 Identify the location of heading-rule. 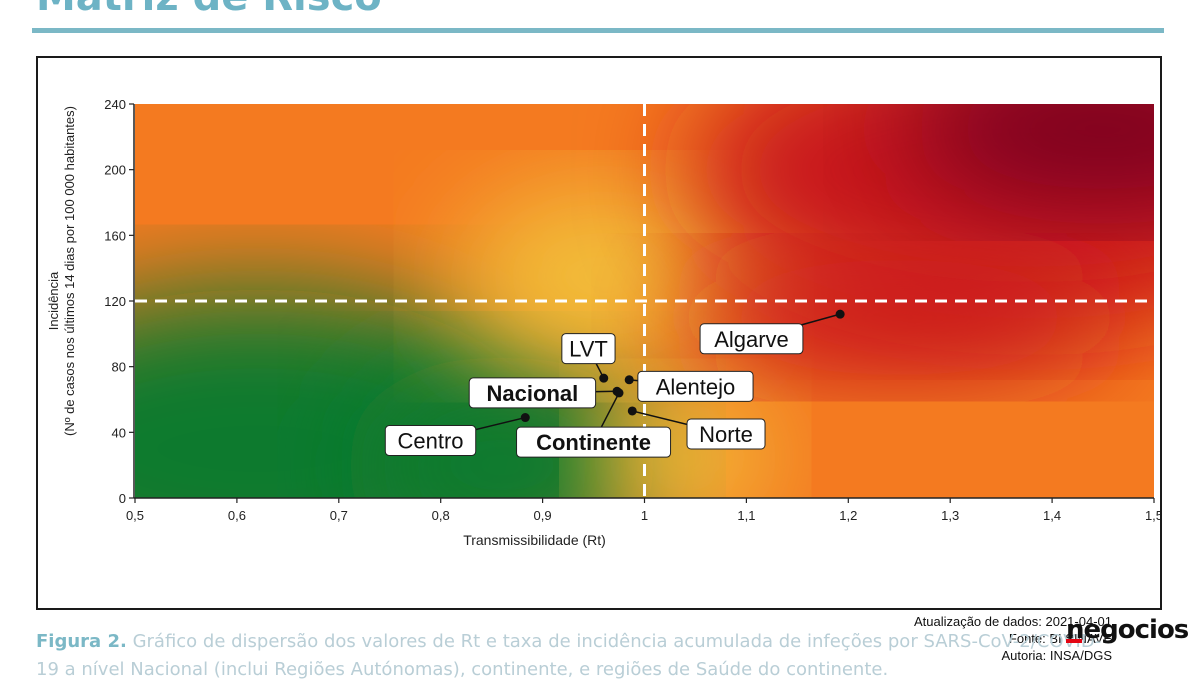
(598, 30).